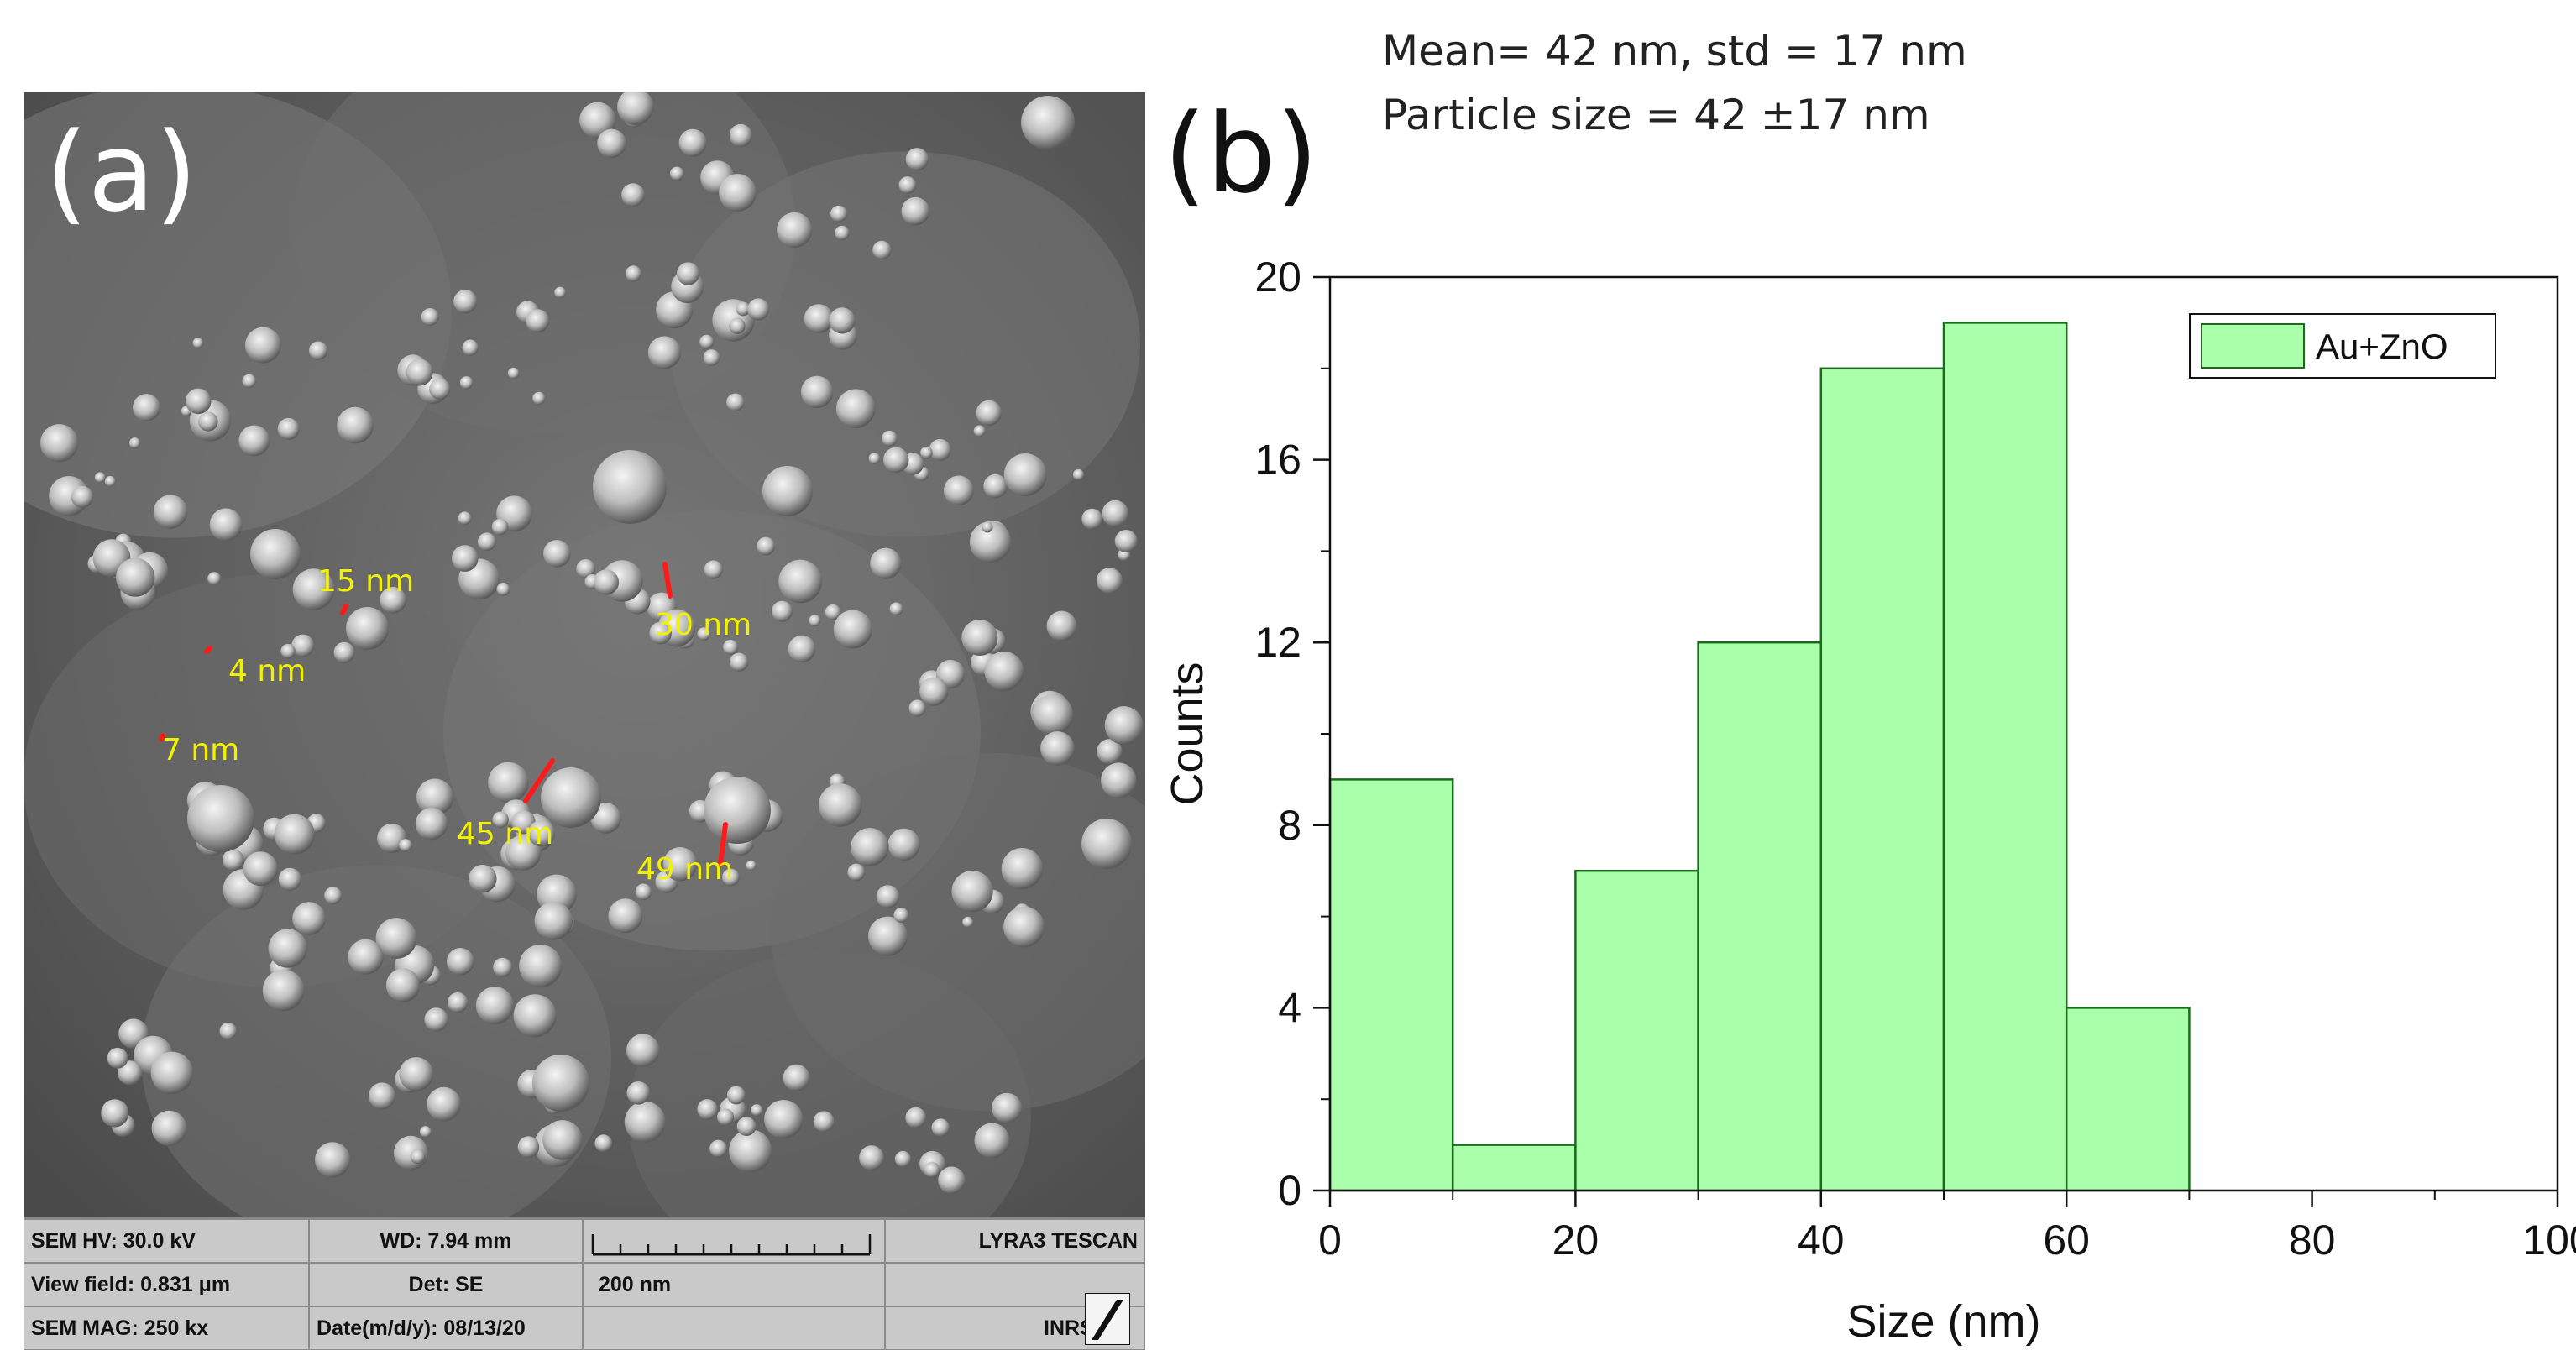 Image resolution: width=2576 pixels, height=1366 pixels. Describe the element at coordinates (166, 1241) in the screenshot. I see `info-sem-hv: SEM HV: 30.0 kV` at that location.